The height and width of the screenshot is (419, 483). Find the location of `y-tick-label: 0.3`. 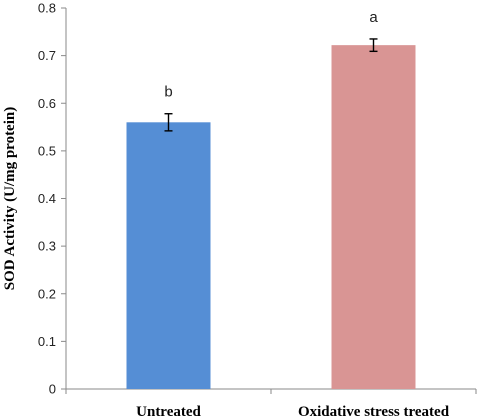

y-tick-label: 0.3 is located at coordinates (47, 246).